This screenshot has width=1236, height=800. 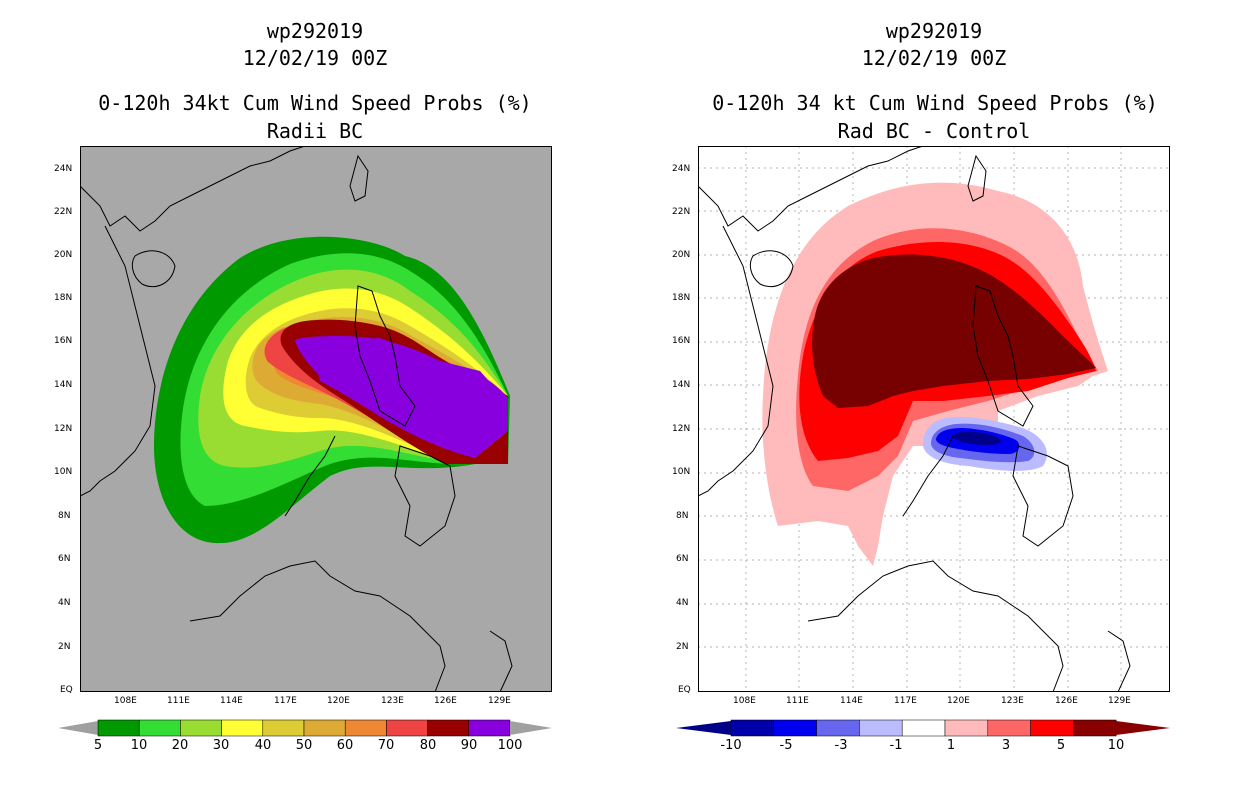 What do you see at coordinates (315, 31) in the screenshot?
I see `left-title-storm: wp292019` at bounding box center [315, 31].